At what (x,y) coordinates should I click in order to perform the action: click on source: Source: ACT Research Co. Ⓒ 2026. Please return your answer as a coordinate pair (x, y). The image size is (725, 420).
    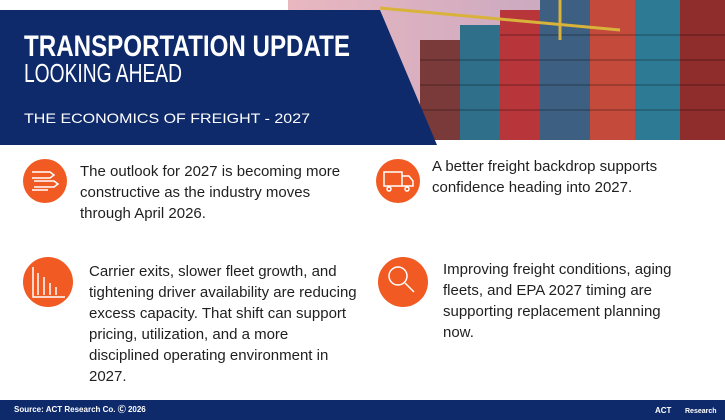
    Looking at the image, I should click on (80, 409).